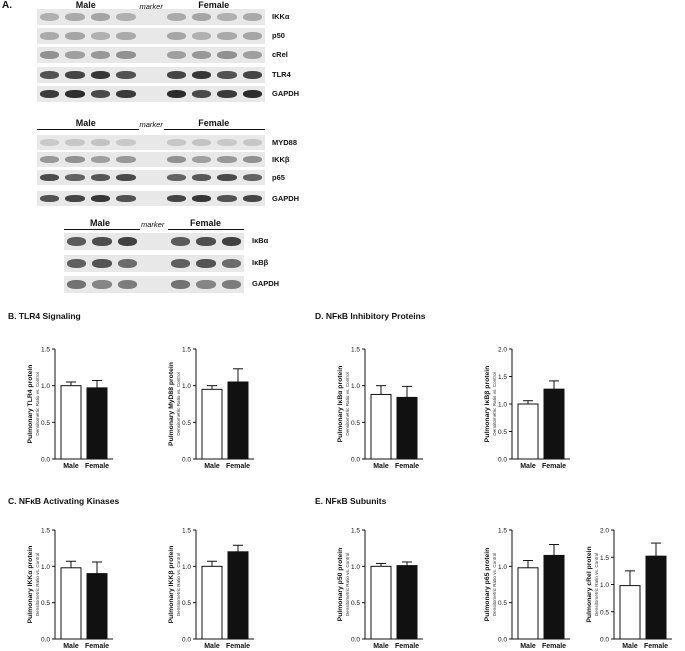 Image resolution: width=685 pixels, height=651 pixels. I want to click on blot-protein-label: IKKβ, so click(281, 159).